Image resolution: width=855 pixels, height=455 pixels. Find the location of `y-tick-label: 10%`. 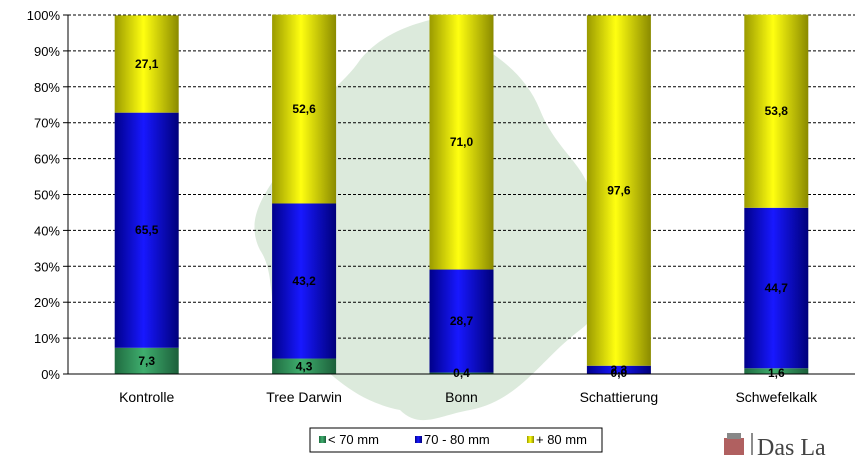

y-tick-label: 10% is located at coordinates (47, 338).